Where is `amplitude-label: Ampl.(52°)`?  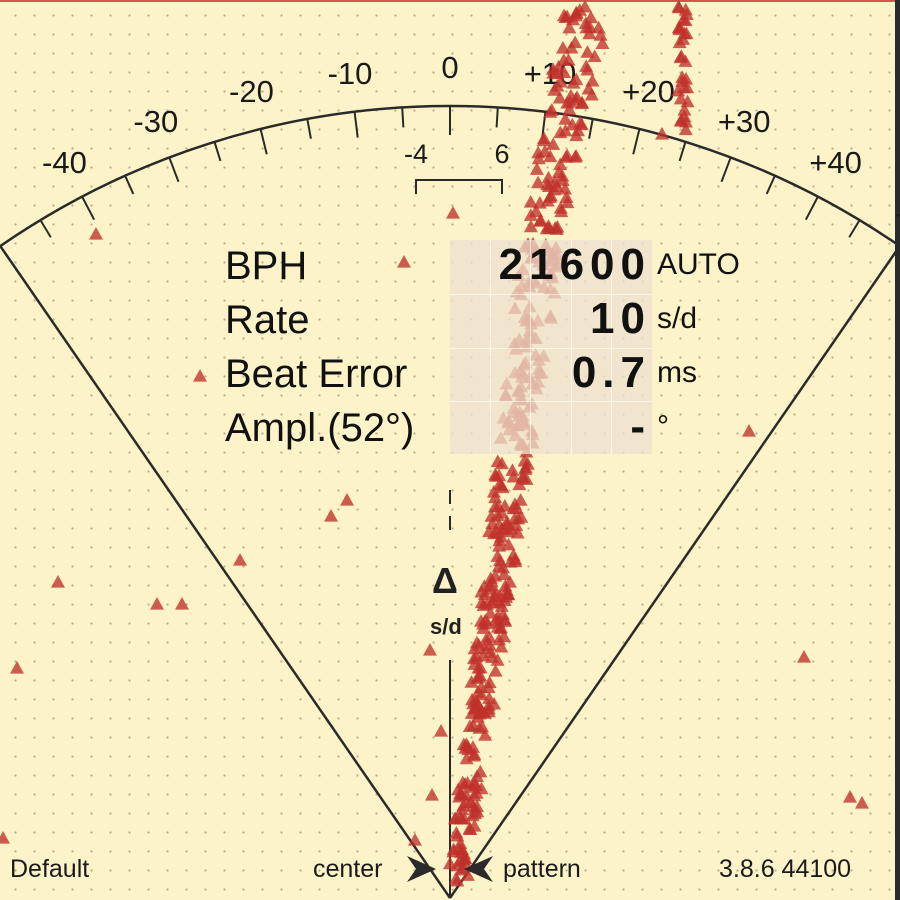
amplitude-label: Ampl.(52°) is located at coordinates (320, 428).